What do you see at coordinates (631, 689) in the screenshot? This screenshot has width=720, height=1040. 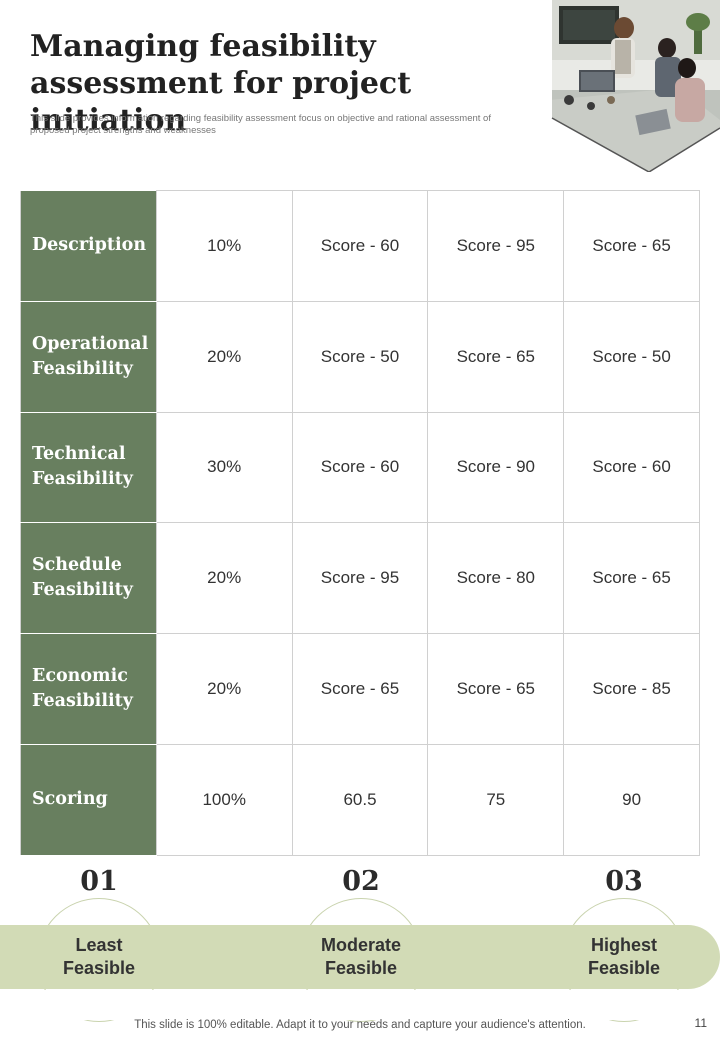 I see `table-cell: Score - 85` at bounding box center [631, 689].